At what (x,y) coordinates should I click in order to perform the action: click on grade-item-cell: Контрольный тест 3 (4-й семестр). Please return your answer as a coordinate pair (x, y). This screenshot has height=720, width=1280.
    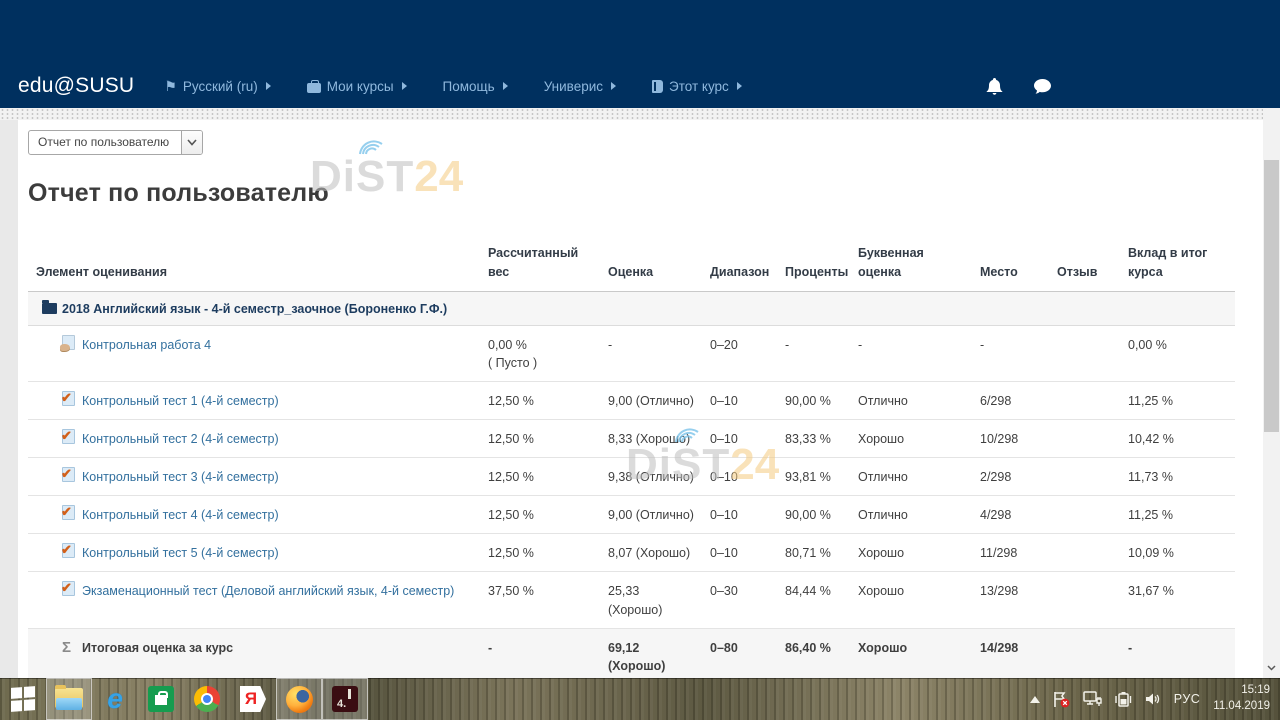
    Looking at the image, I should click on (254, 476).